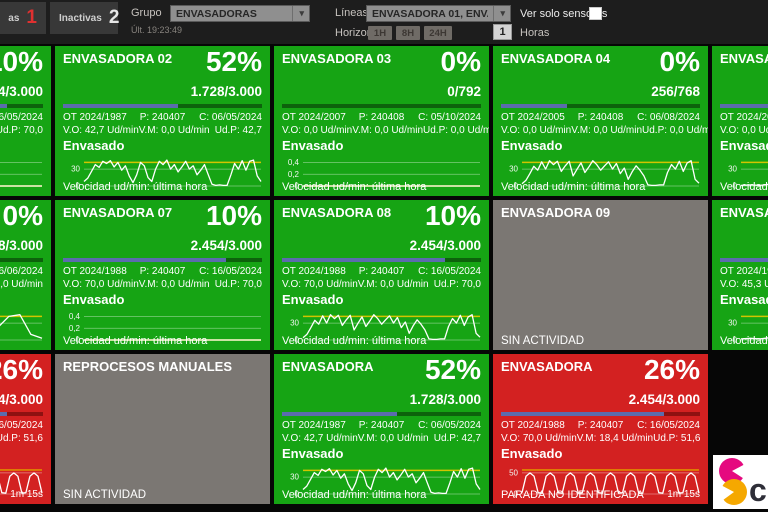 This screenshot has width=768, height=512. Describe the element at coordinates (21, 175) in the screenshot. I see `chart-container: 0,40,20` at that location.